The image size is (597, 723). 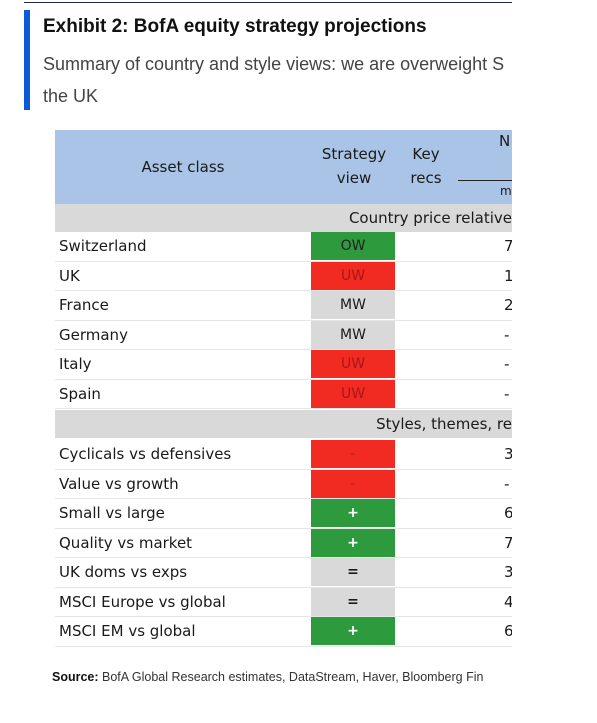 What do you see at coordinates (426, 166) in the screenshot?
I see `header-key-recs: Key recs` at bounding box center [426, 166].